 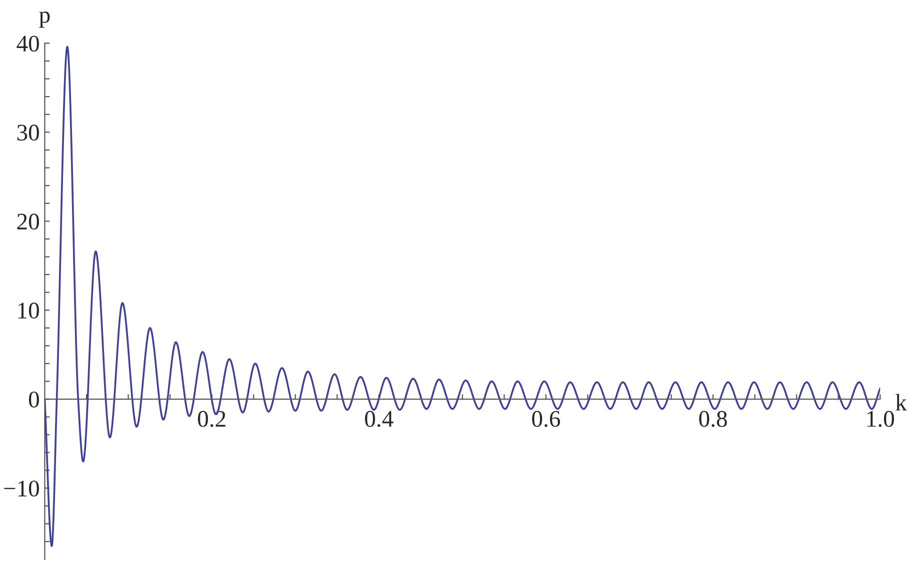 What do you see at coordinates (212, 418) in the screenshot?
I see `x-tick-label: 0.2` at bounding box center [212, 418].